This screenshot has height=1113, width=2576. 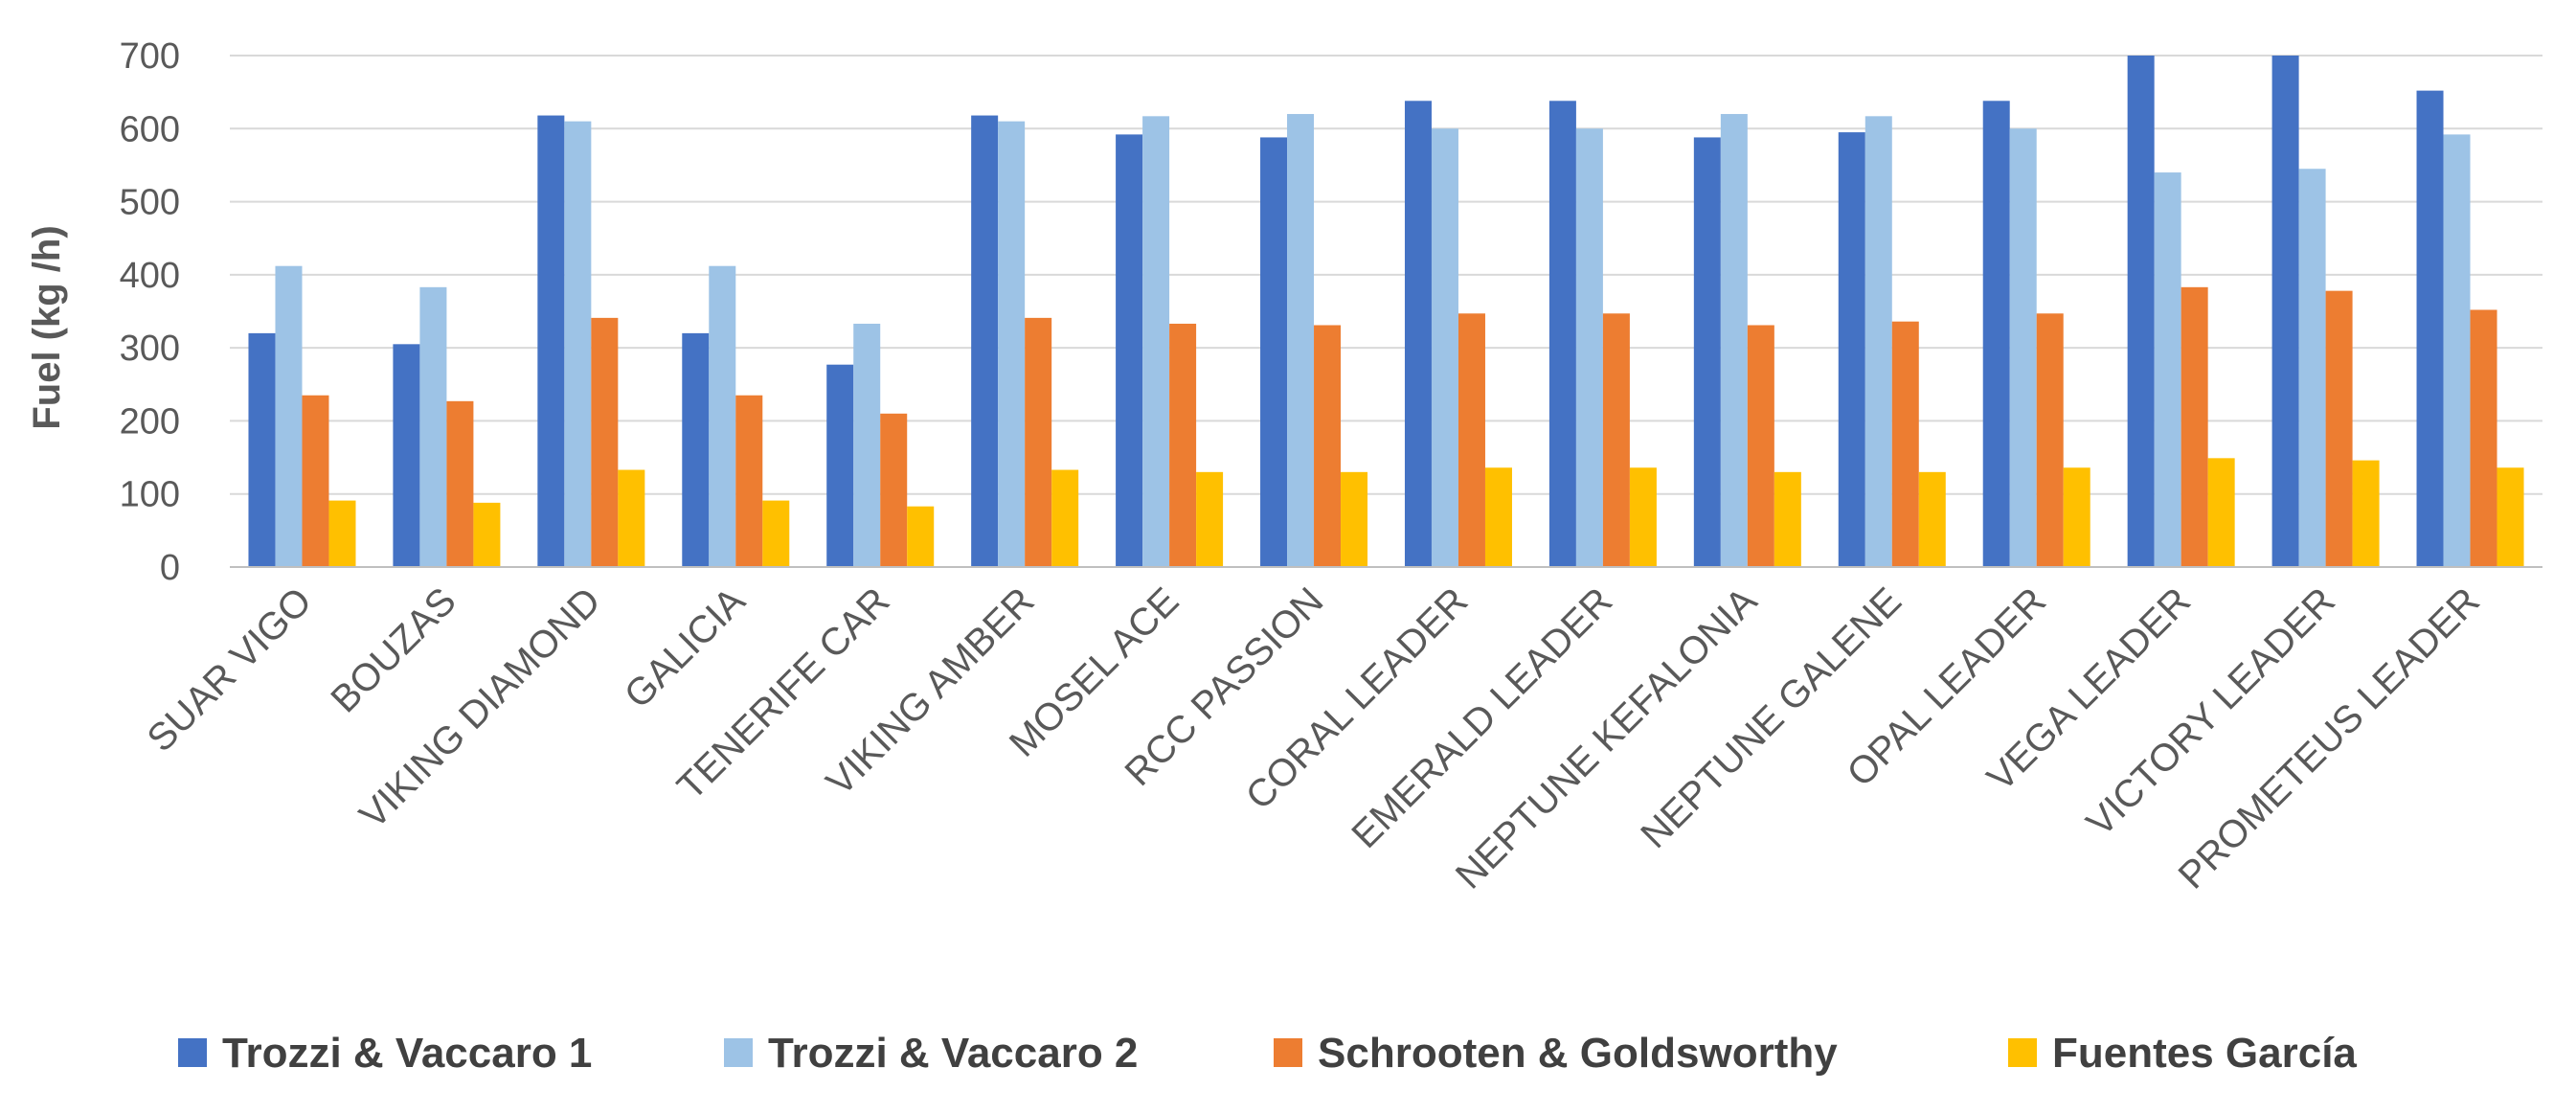 What do you see at coordinates (1328, 446) in the screenshot?
I see `bar-3-rcc-passion` at bounding box center [1328, 446].